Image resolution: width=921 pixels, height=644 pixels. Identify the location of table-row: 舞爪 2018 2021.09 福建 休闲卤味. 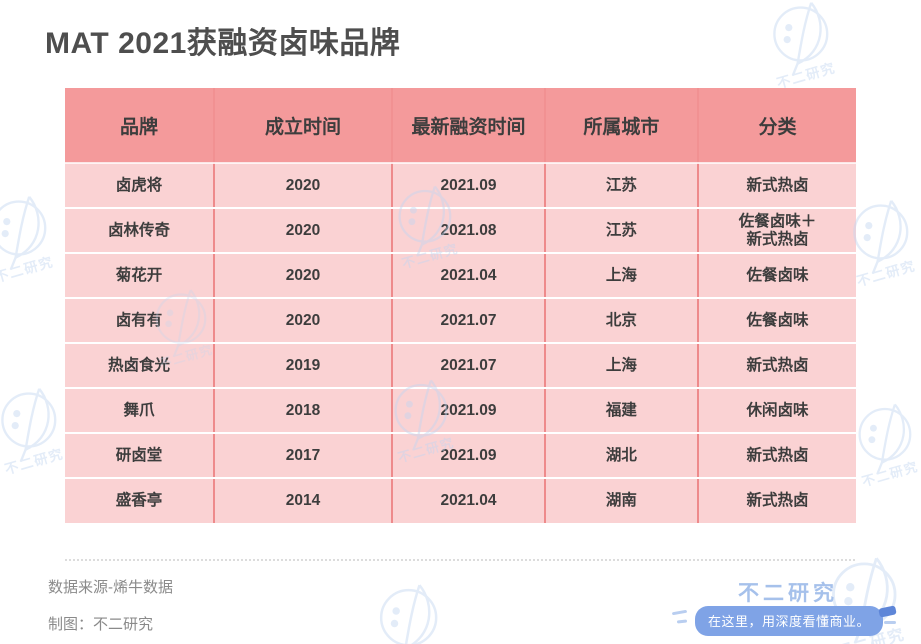
(460, 411).